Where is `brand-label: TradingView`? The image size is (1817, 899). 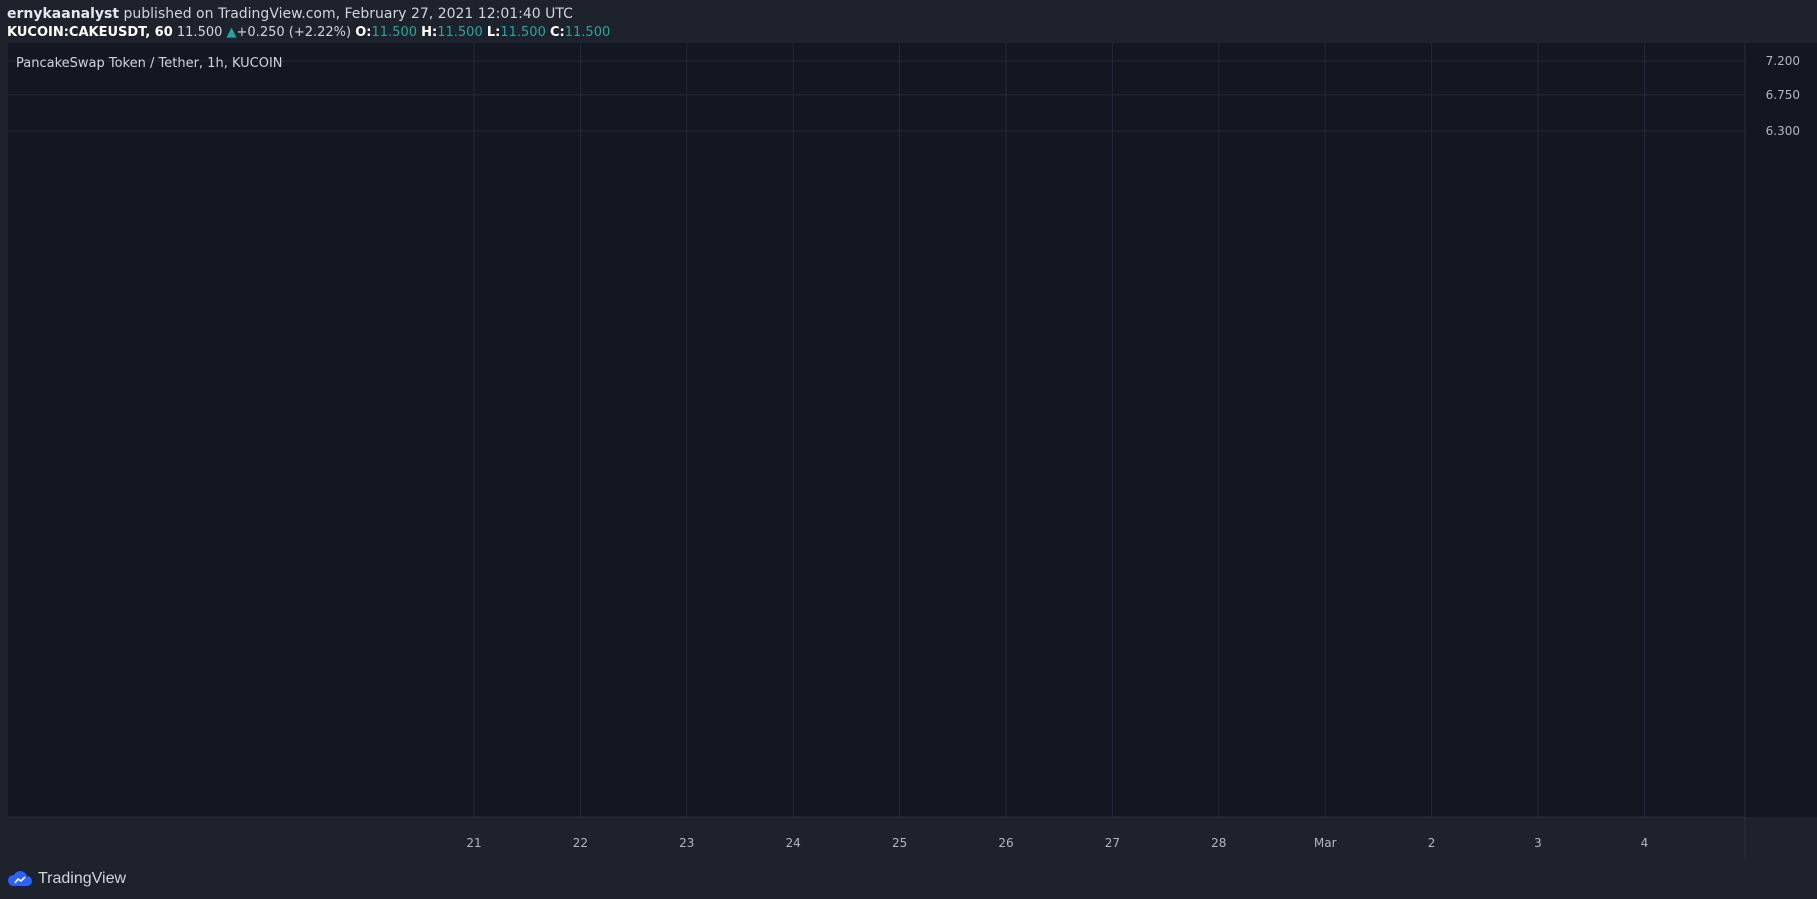 brand-label: TradingView is located at coordinates (82, 878).